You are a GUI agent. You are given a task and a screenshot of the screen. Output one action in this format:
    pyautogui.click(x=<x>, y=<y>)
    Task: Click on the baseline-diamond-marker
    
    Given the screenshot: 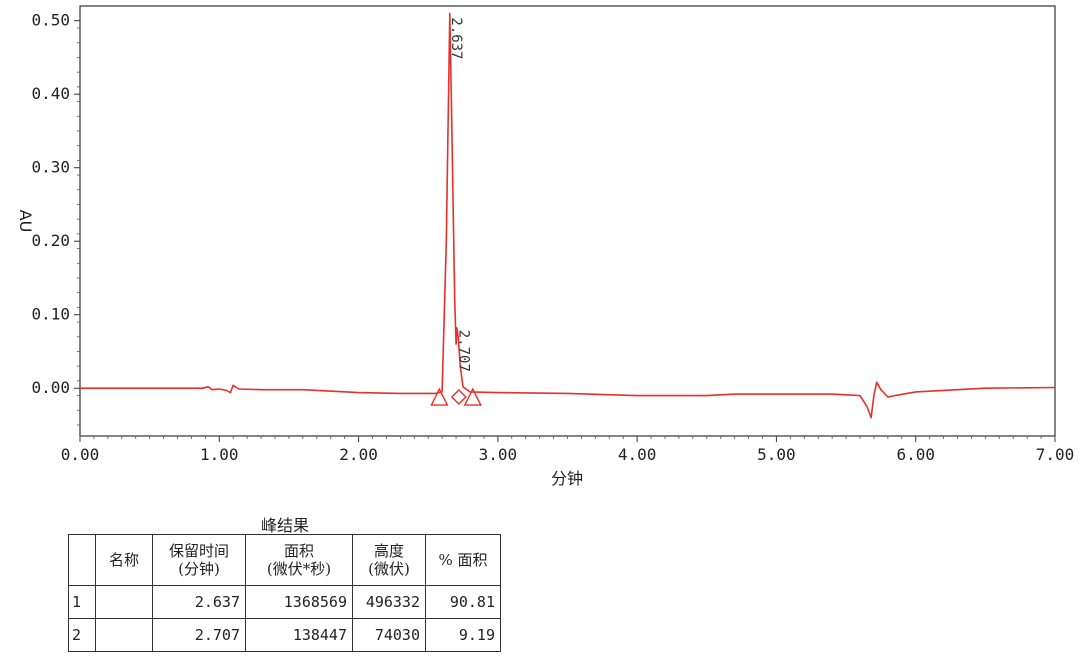 What is the action you would take?
    pyautogui.click(x=458, y=397)
    